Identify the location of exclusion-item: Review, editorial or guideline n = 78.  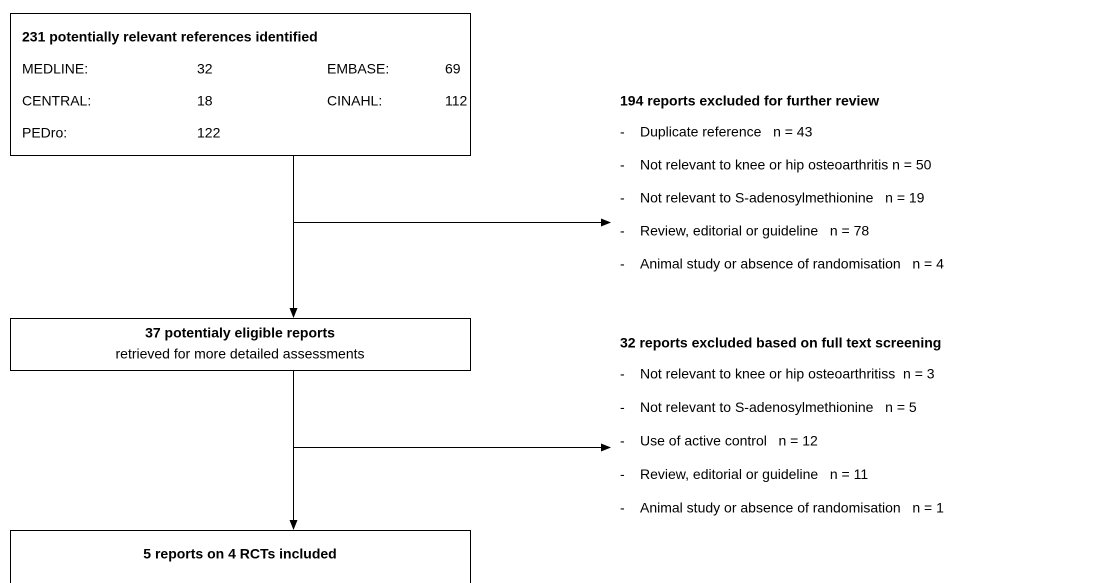
(754, 231).